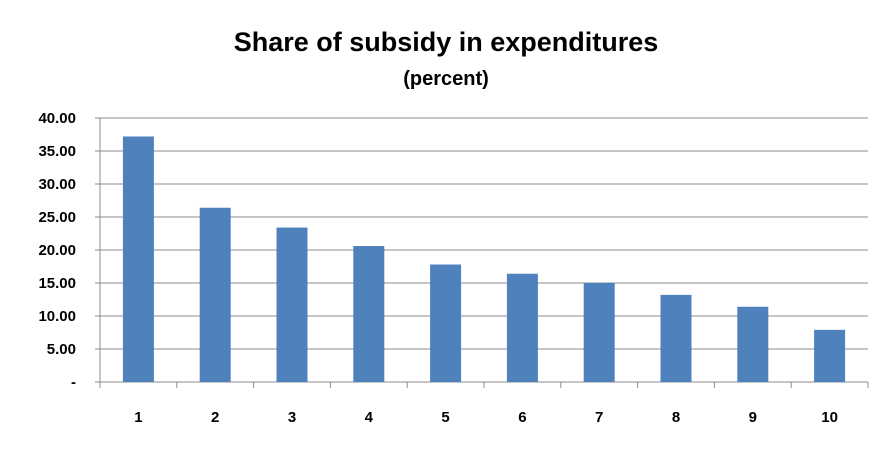 Image resolution: width=892 pixels, height=451 pixels. I want to click on x-tick-label: 10, so click(829, 417).